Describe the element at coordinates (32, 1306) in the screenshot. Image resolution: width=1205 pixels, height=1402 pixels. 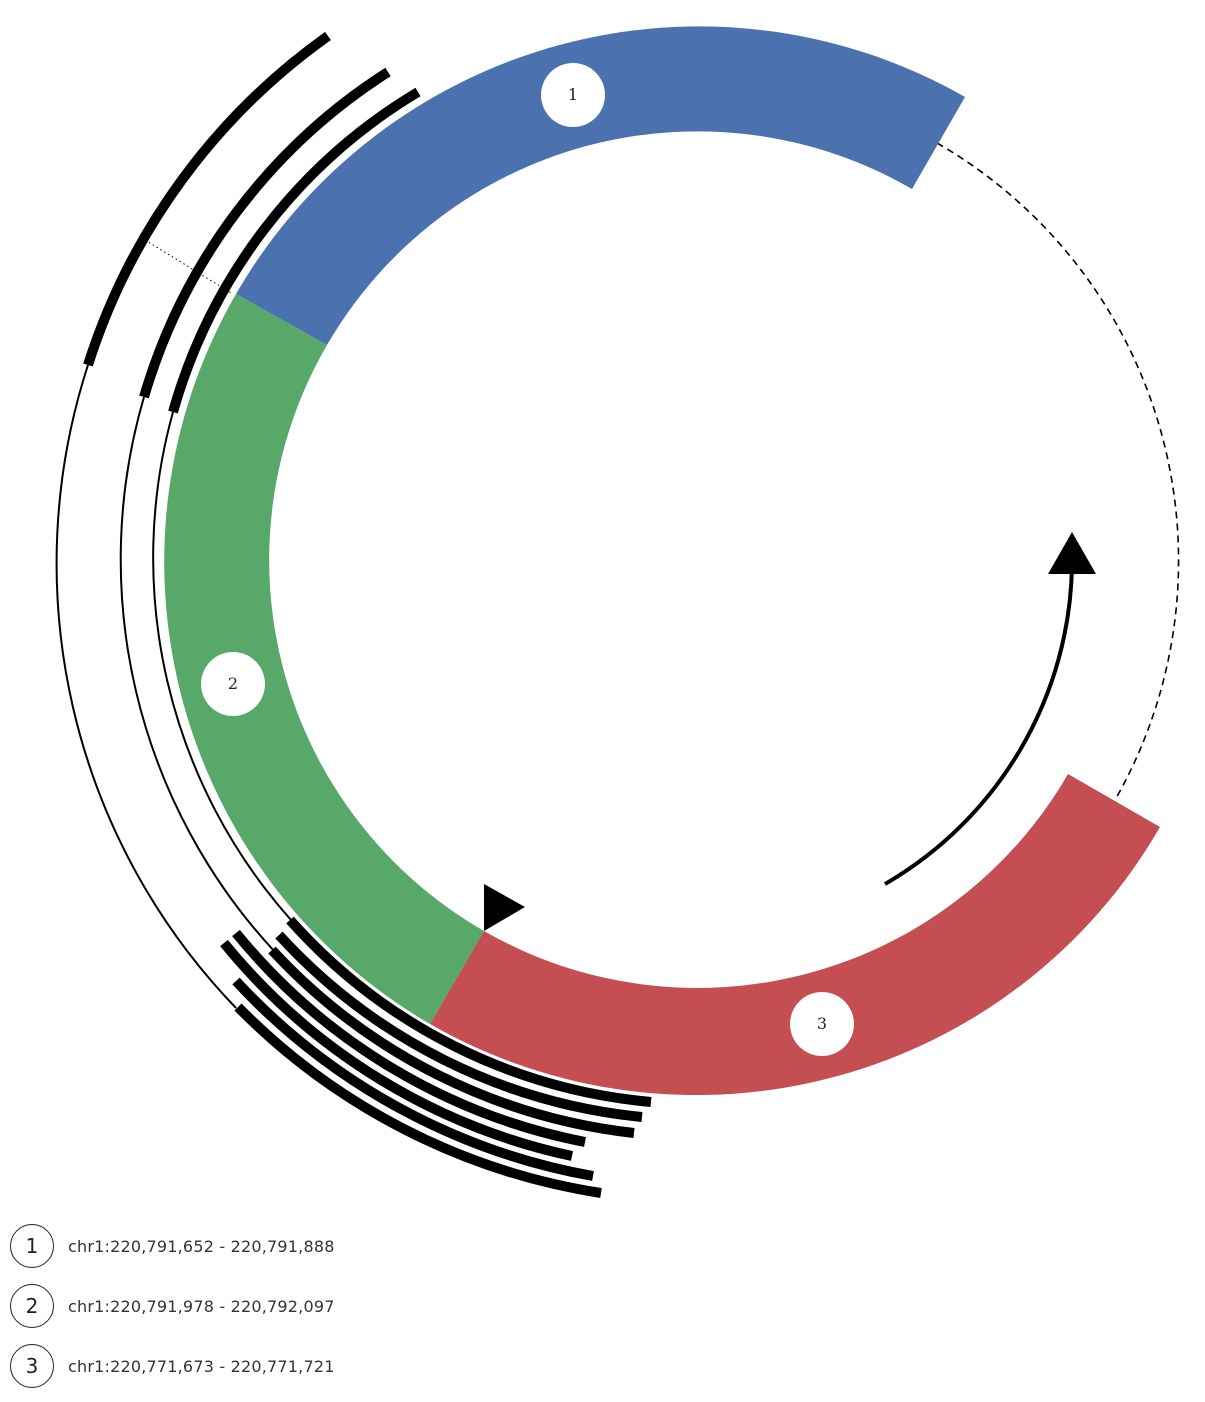
I see `legend-number-badge: 2` at that location.